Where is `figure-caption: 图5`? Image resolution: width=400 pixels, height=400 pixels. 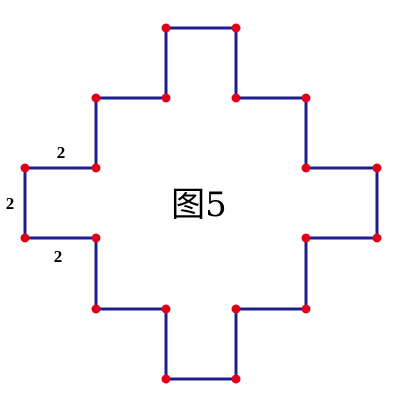
figure-caption: 图5 is located at coordinates (199, 205).